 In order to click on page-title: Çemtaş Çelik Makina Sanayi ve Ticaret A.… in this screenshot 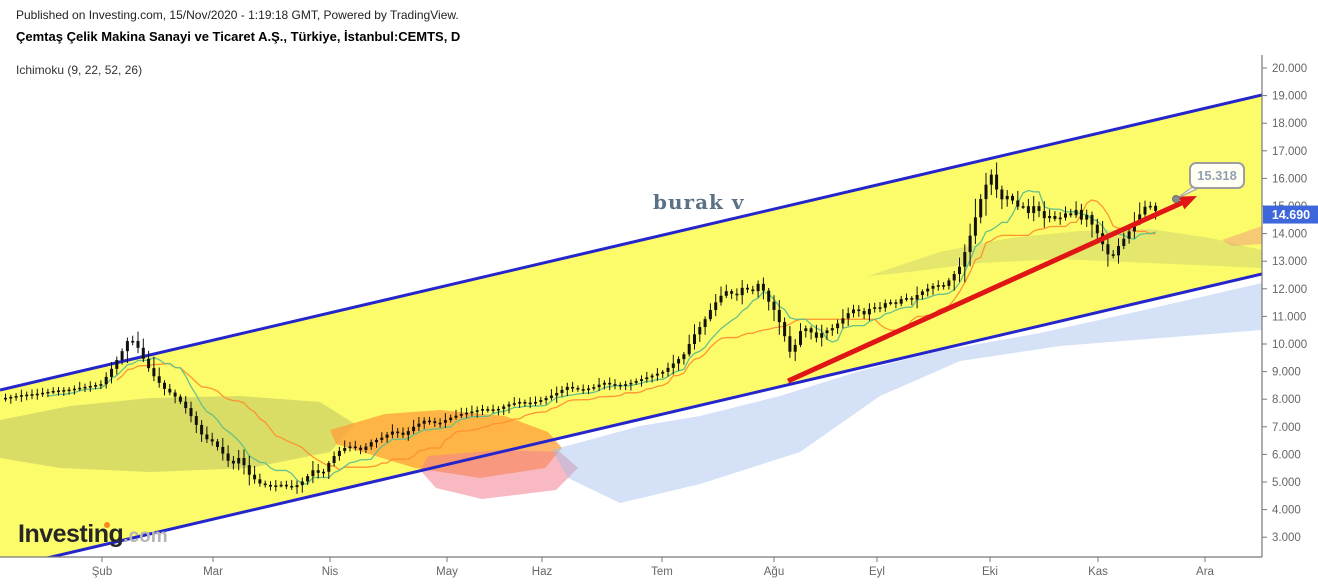, I will do `click(238, 36)`.